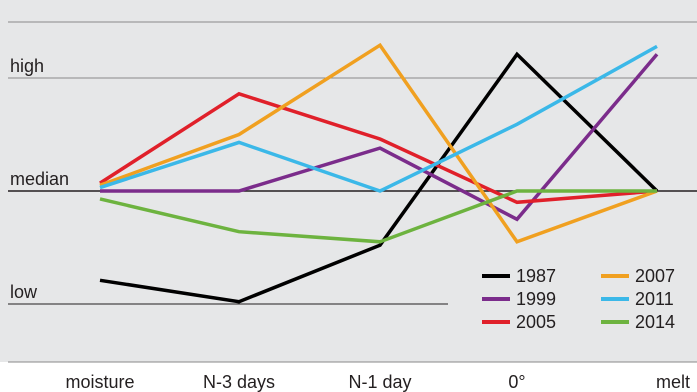 The width and height of the screenshot is (697, 392). Describe the element at coordinates (673, 382) in the screenshot. I see `x-tick-label: melt` at that location.